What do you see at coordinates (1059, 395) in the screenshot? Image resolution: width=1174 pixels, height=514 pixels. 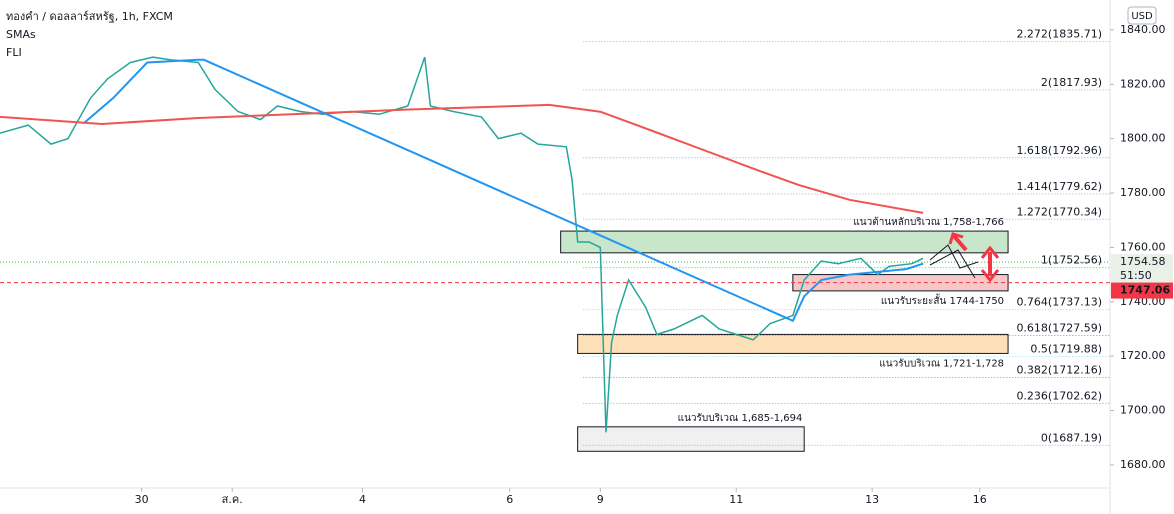 I see `fib-label: 0.236(1702.62)` at bounding box center [1059, 395].